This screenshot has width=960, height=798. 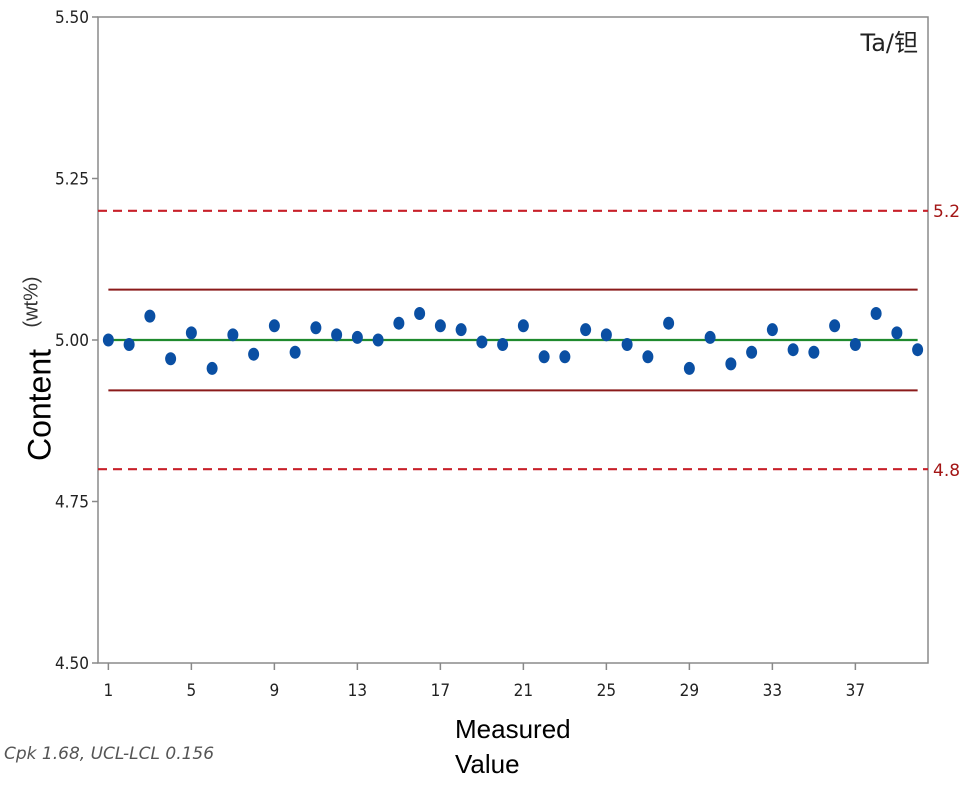 I want to click on usl-label: 5.2, so click(x=946, y=212).